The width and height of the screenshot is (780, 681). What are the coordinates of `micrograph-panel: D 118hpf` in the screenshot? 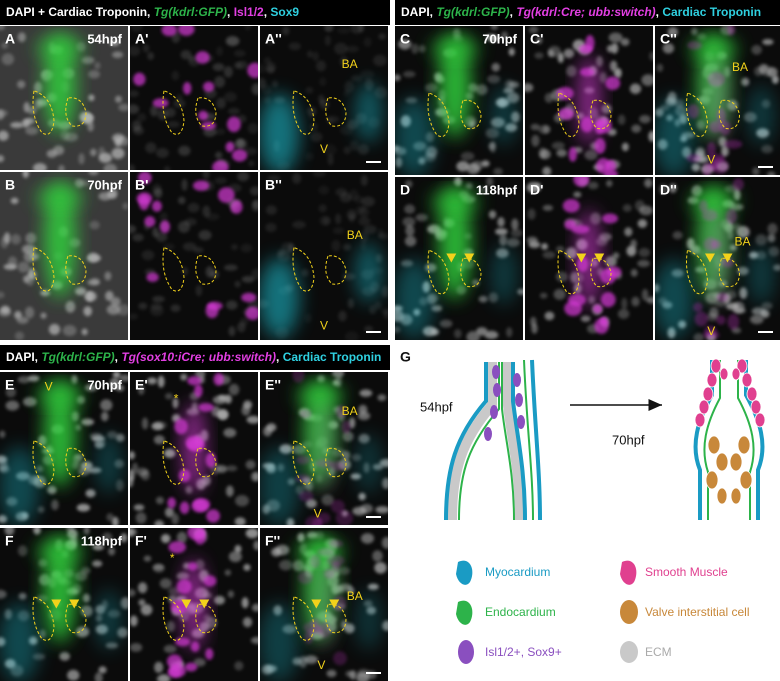 It's located at (459, 258).